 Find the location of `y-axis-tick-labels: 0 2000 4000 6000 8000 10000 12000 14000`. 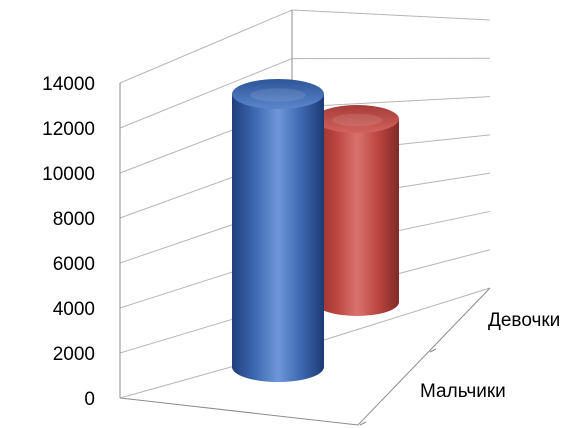

y-axis-tick-labels: 0 2000 4000 6000 8000 10000 12000 14000 is located at coordinates (68, 242).